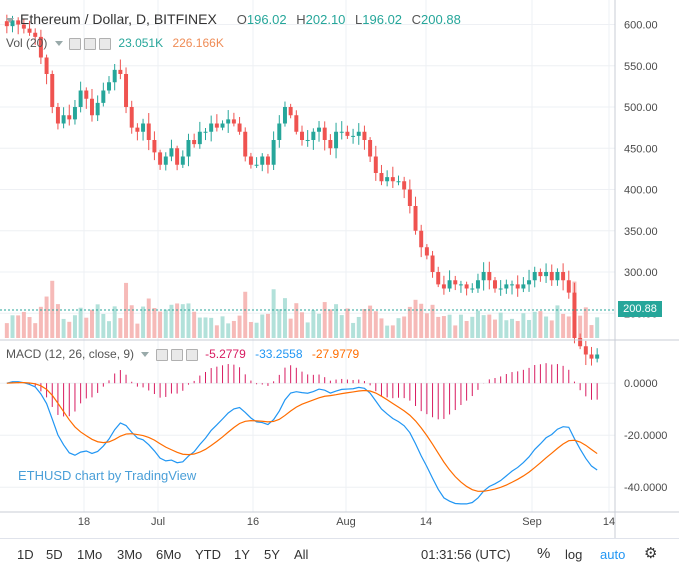  I want to click on range-3mo: 3Mo, so click(130, 554).